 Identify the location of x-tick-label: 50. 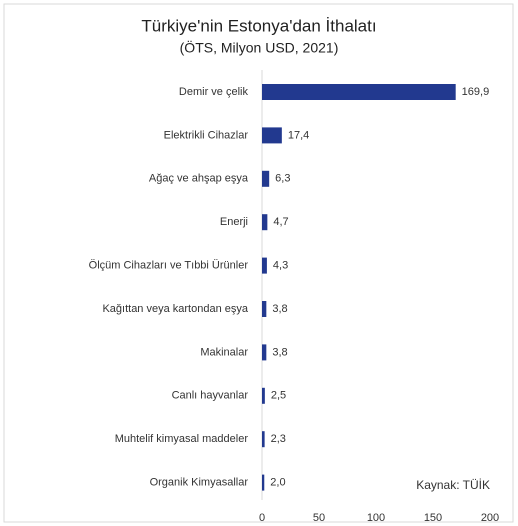
(319, 518).